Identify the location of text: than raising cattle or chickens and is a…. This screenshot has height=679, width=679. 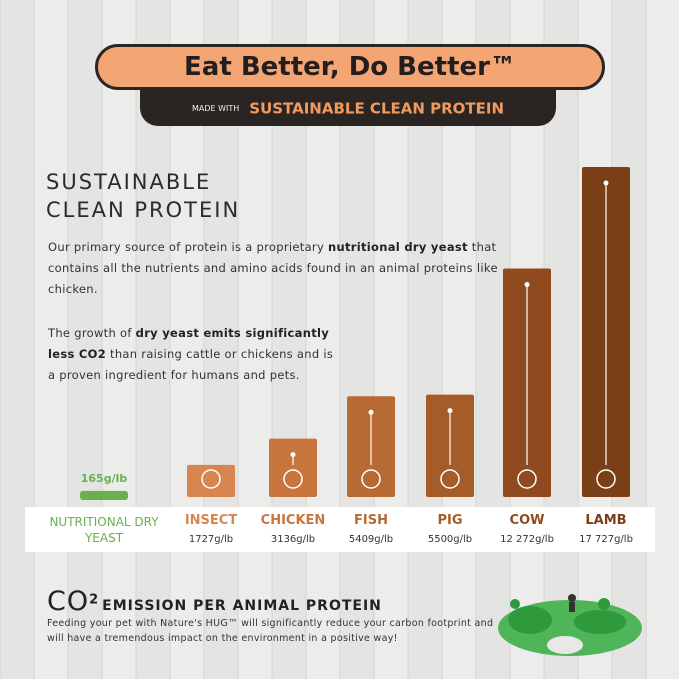
(191, 364).